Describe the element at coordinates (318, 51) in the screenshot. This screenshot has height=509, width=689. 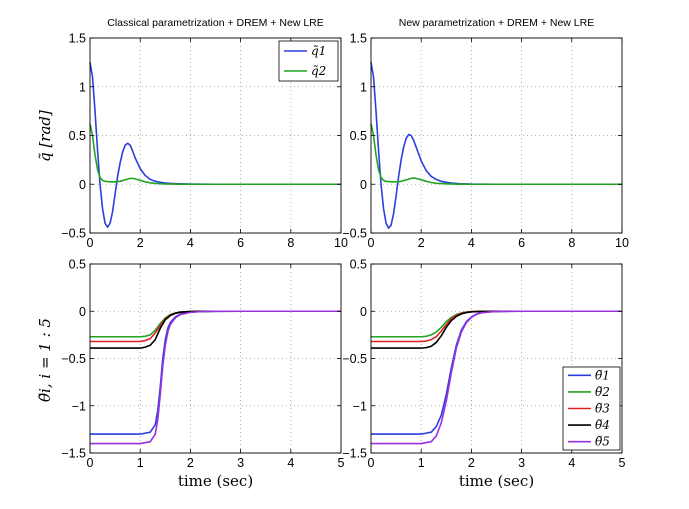
I see `legend-label-1: q̃1` at that location.